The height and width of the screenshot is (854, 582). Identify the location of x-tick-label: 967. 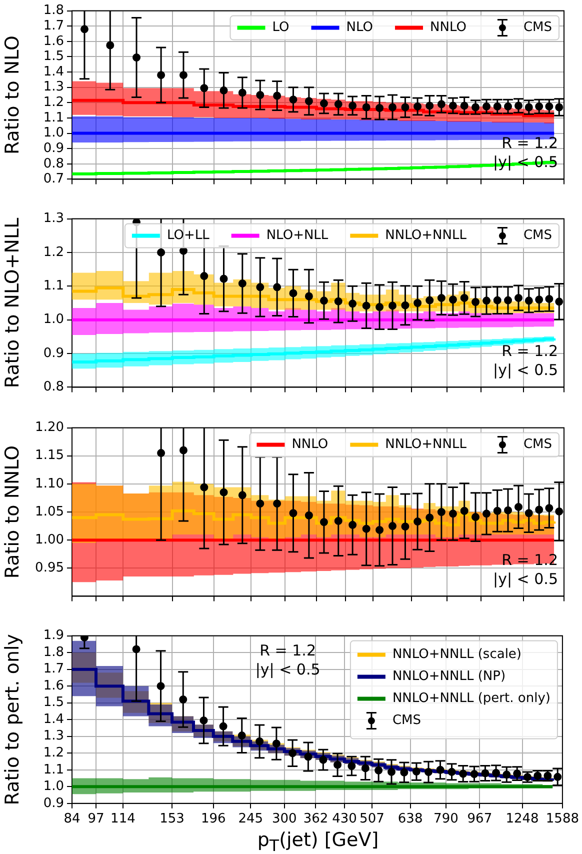
(479, 819).